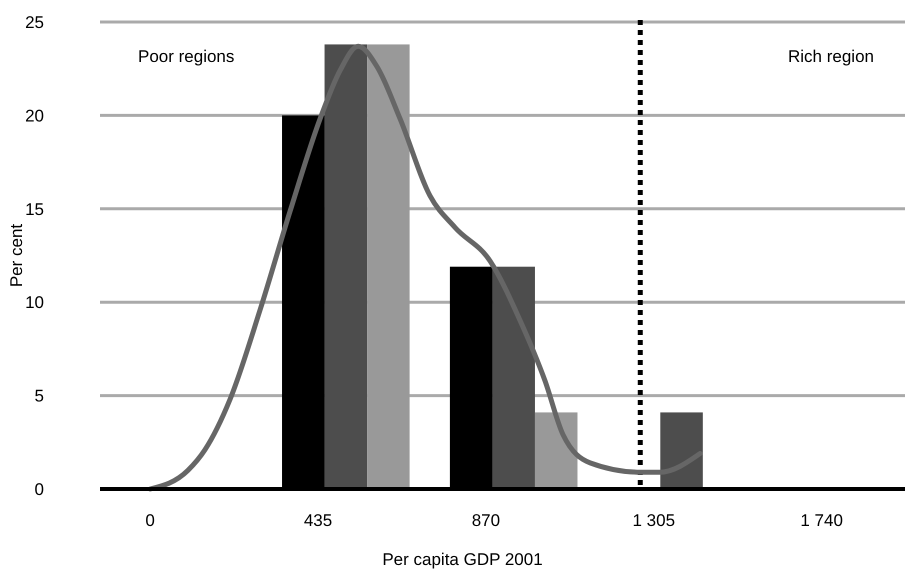  What do you see at coordinates (34, 209) in the screenshot?
I see `y-tick-label: 15` at bounding box center [34, 209].